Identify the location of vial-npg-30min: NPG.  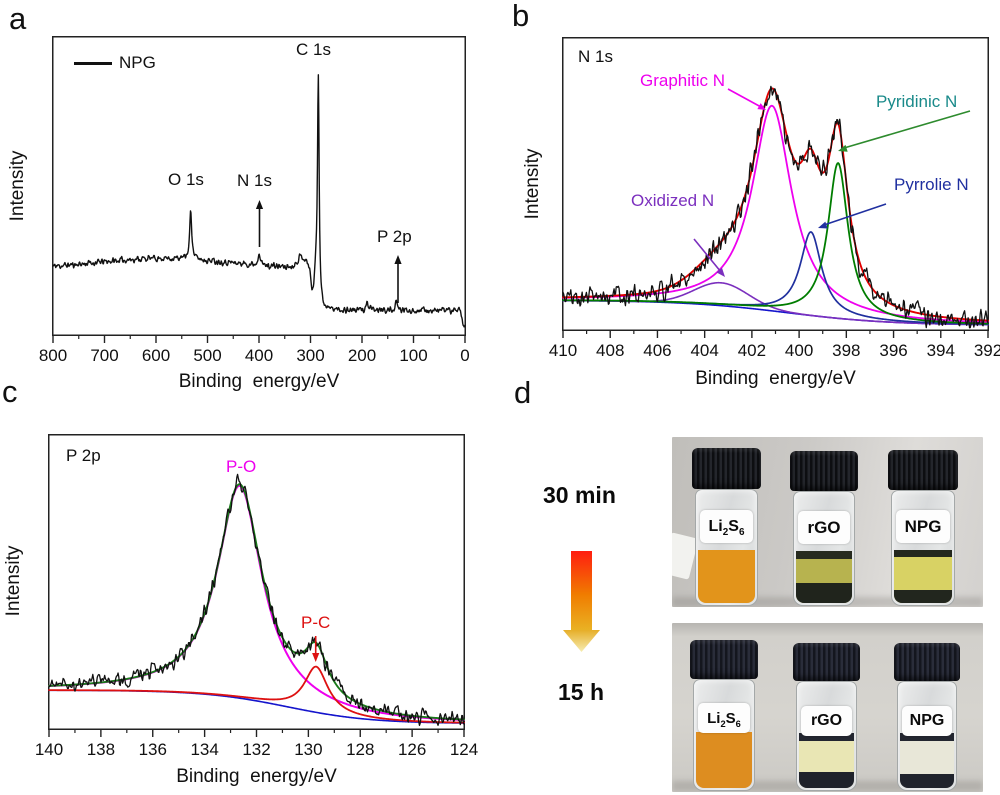
(923, 528).